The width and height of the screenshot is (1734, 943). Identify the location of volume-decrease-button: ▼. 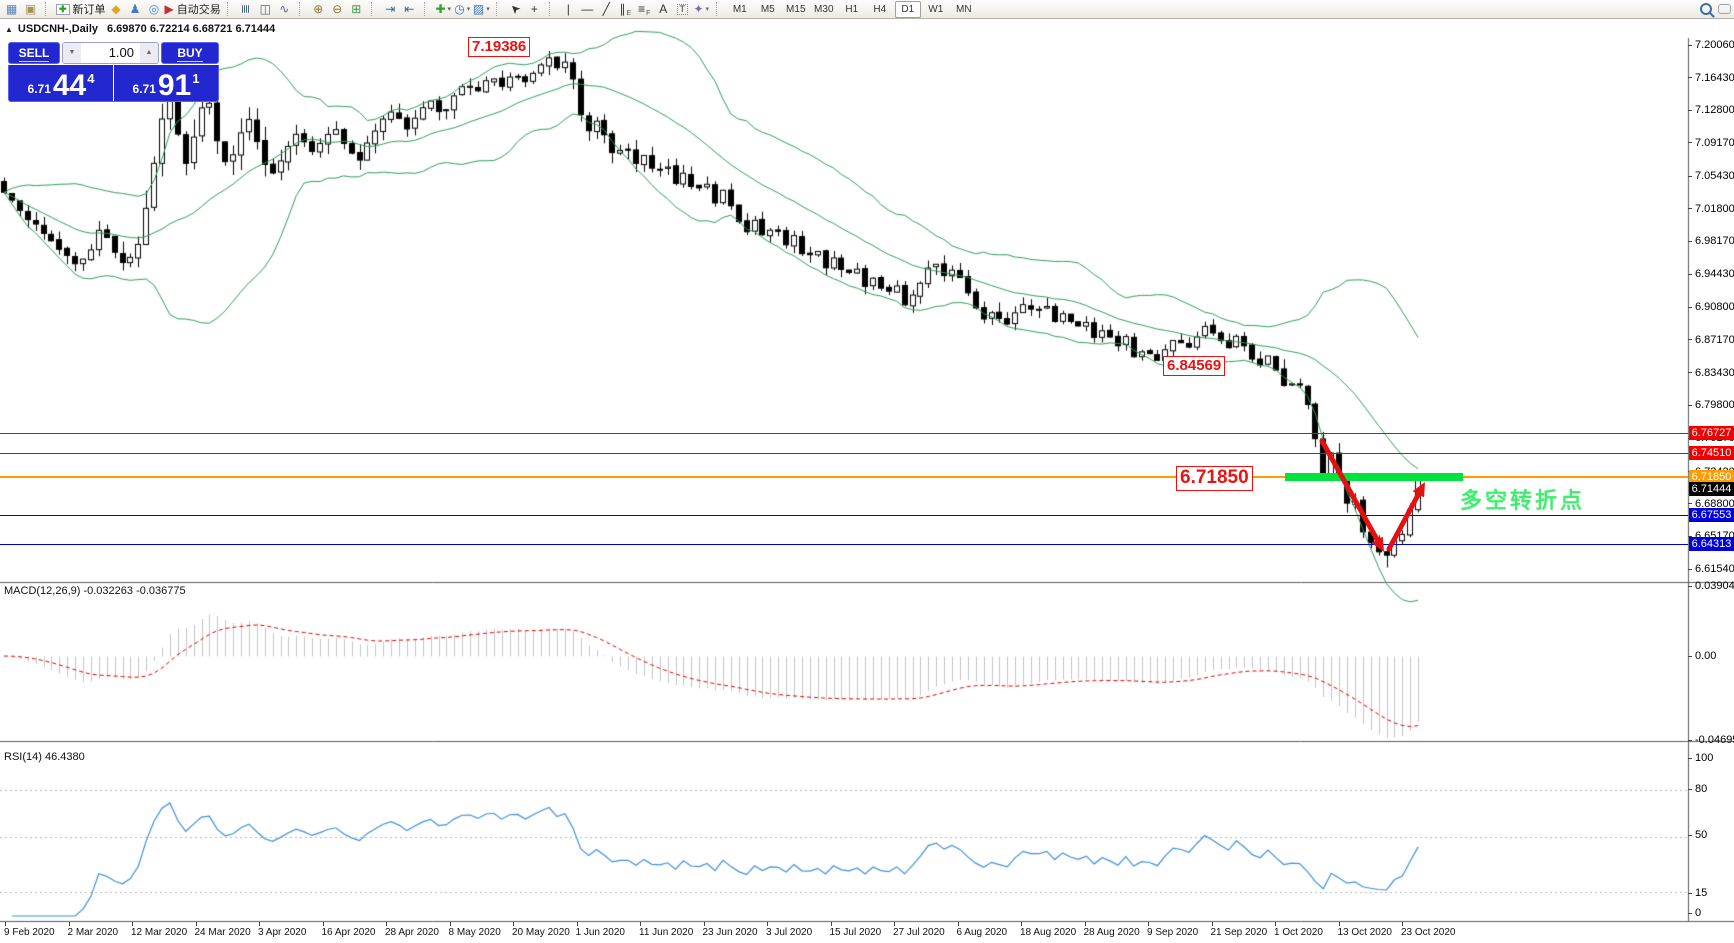
(72, 53).